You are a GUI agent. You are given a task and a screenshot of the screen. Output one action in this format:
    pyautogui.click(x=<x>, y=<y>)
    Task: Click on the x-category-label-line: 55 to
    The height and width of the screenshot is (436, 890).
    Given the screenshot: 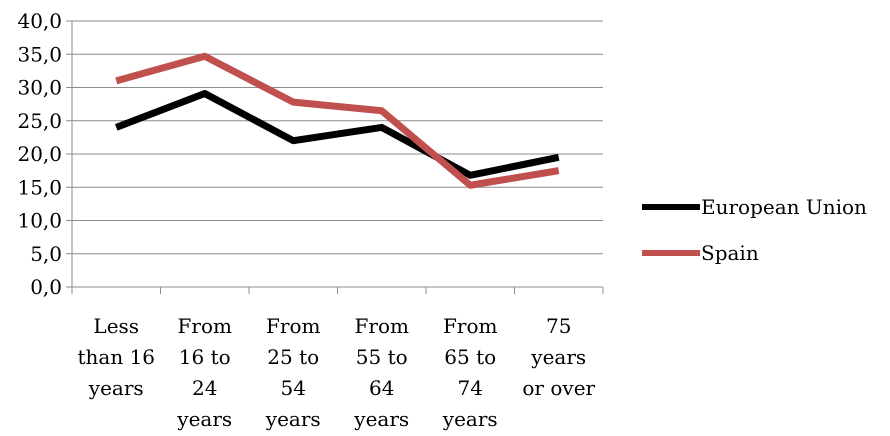 What is the action you would take?
    pyautogui.click(x=382, y=357)
    